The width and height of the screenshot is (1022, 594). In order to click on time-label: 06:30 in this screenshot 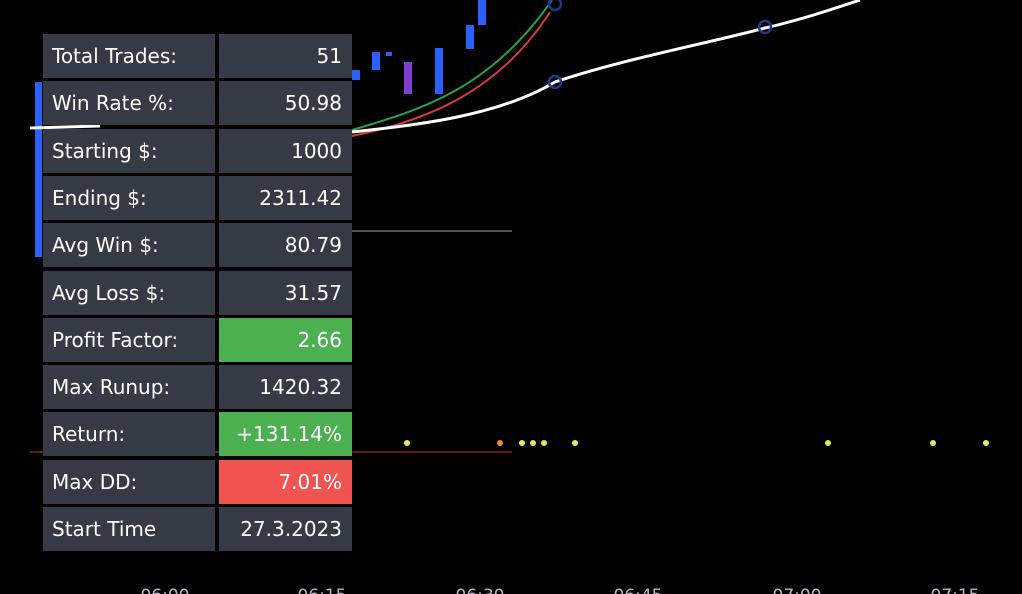, I will do `click(480, 590)`.